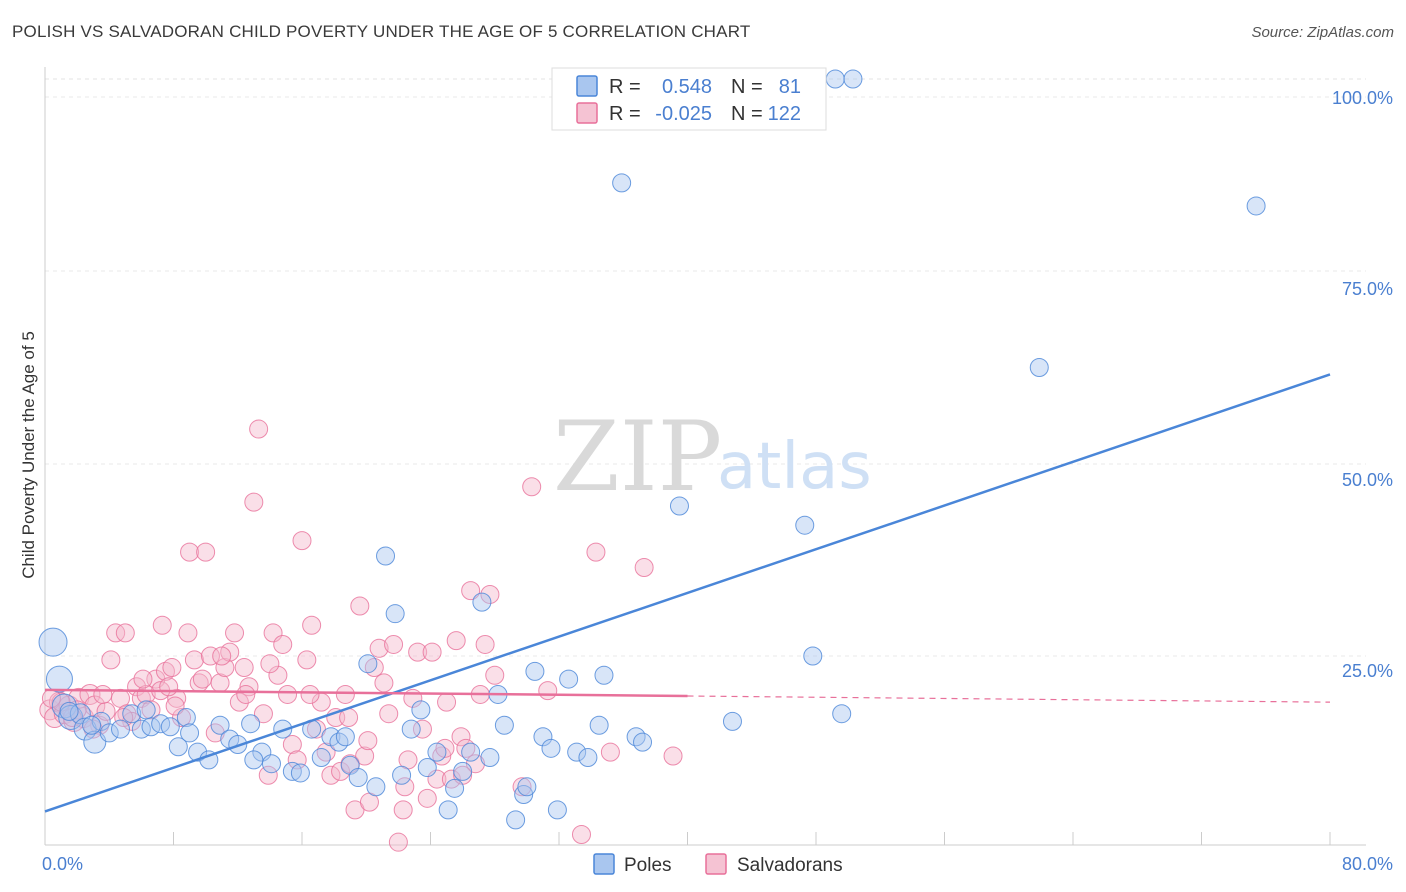 The height and width of the screenshot is (892, 1406). What do you see at coordinates (790, 865) in the screenshot?
I see `legend-salvadorans-label: Salvadorans` at bounding box center [790, 865].